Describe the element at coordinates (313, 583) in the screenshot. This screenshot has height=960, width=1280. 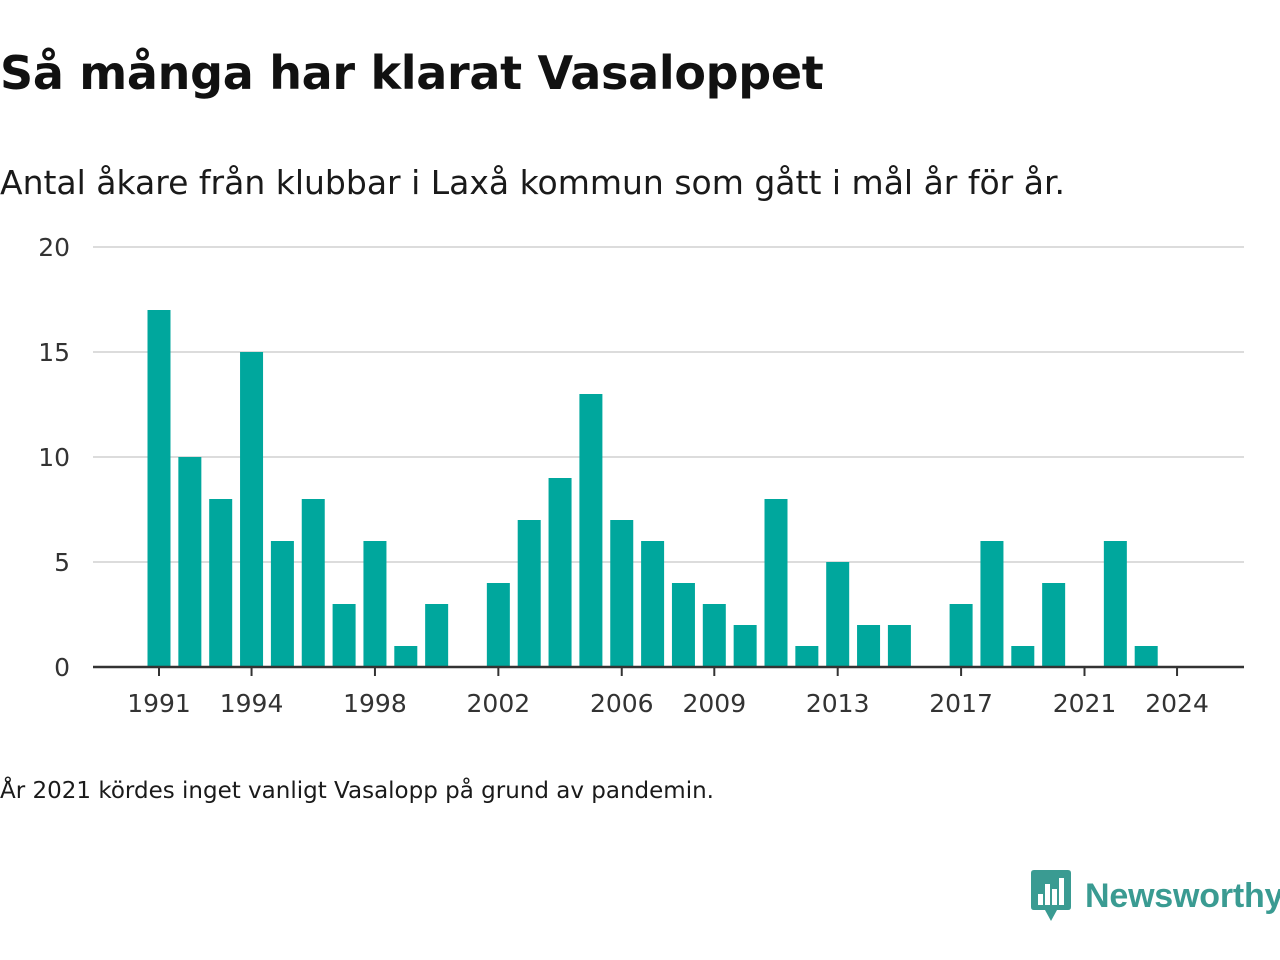
I see `bar-1996` at that location.